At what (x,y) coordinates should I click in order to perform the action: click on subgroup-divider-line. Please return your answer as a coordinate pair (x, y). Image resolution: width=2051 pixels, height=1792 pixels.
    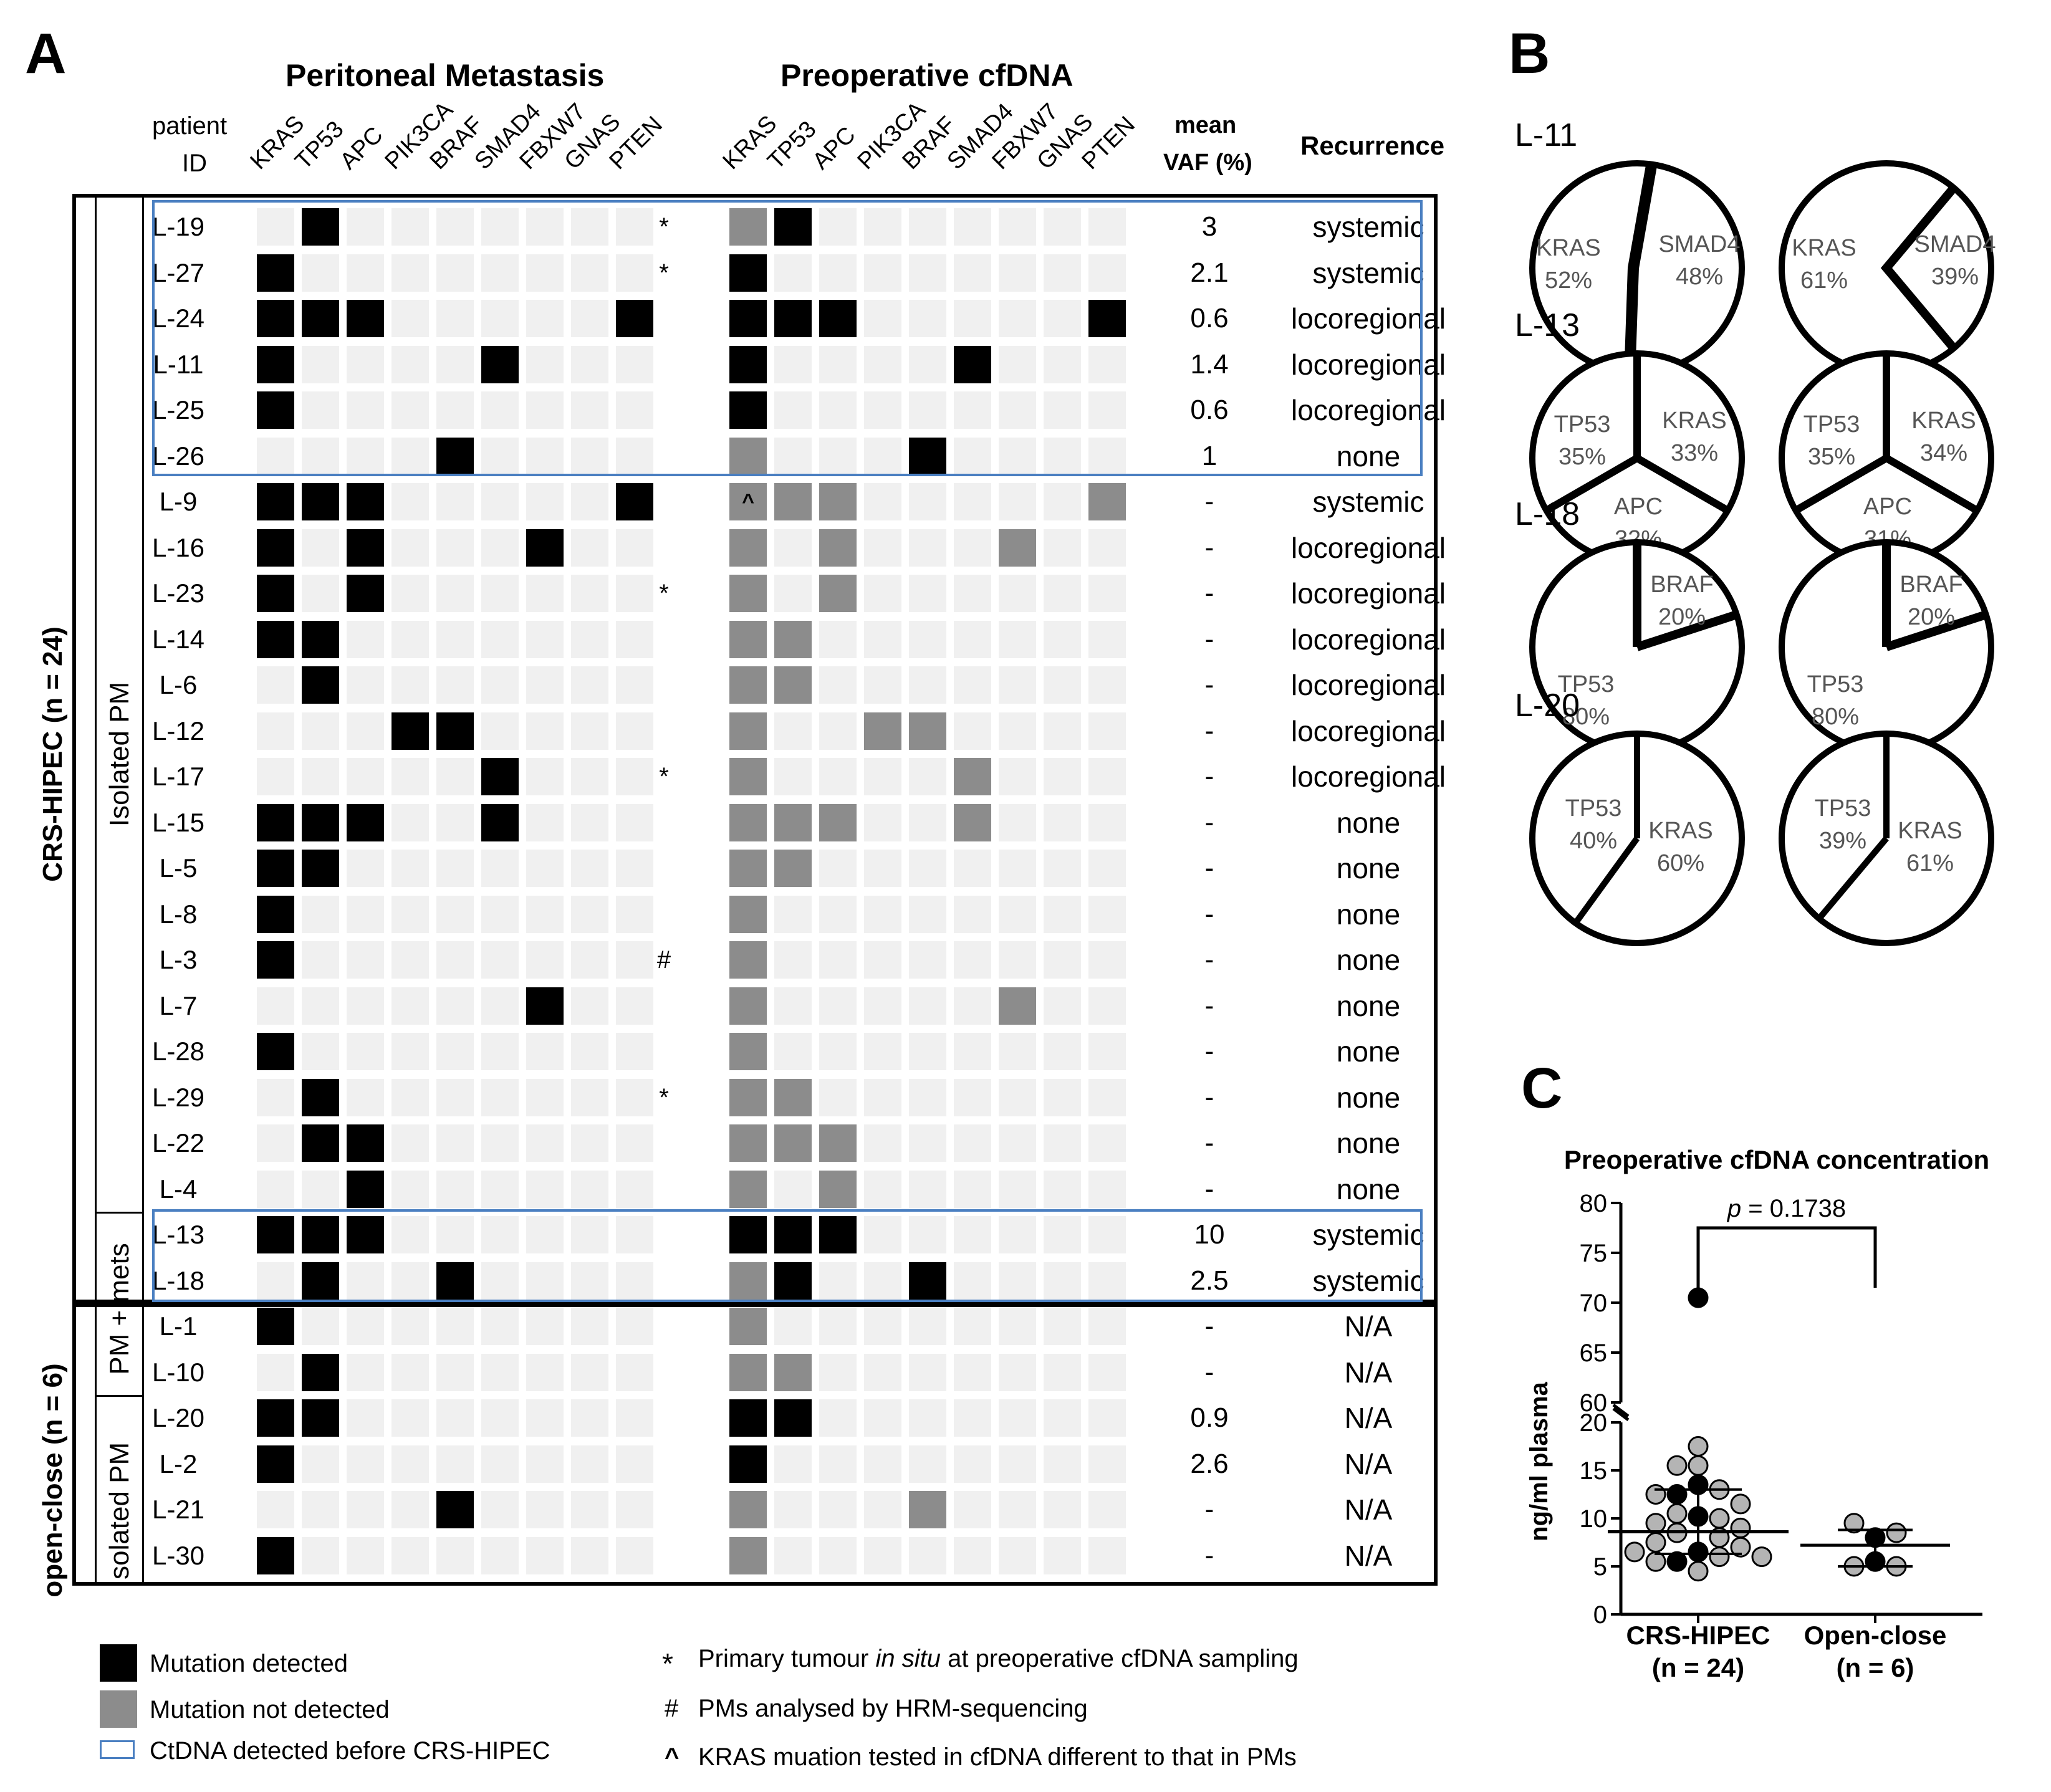
    Looking at the image, I should click on (143, 888).